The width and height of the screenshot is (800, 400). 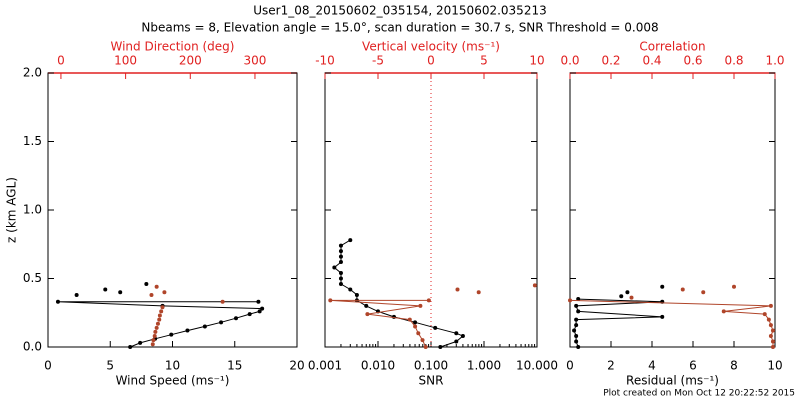 I want to click on x-tick-label: 8, so click(x=734, y=366).